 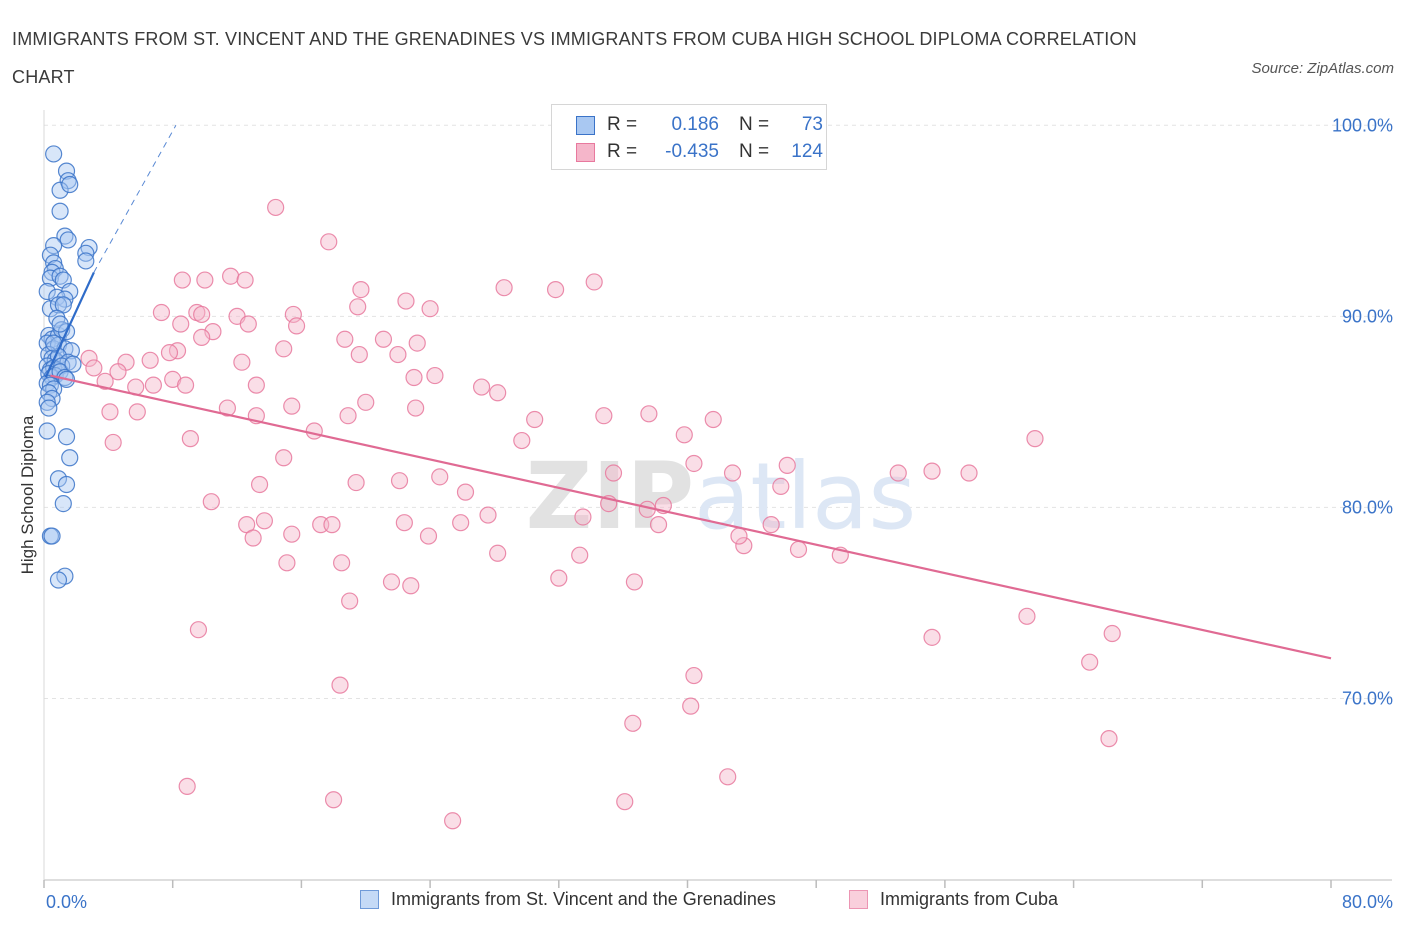 I want to click on legend-r-label: R =, so click(x=622, y=124).